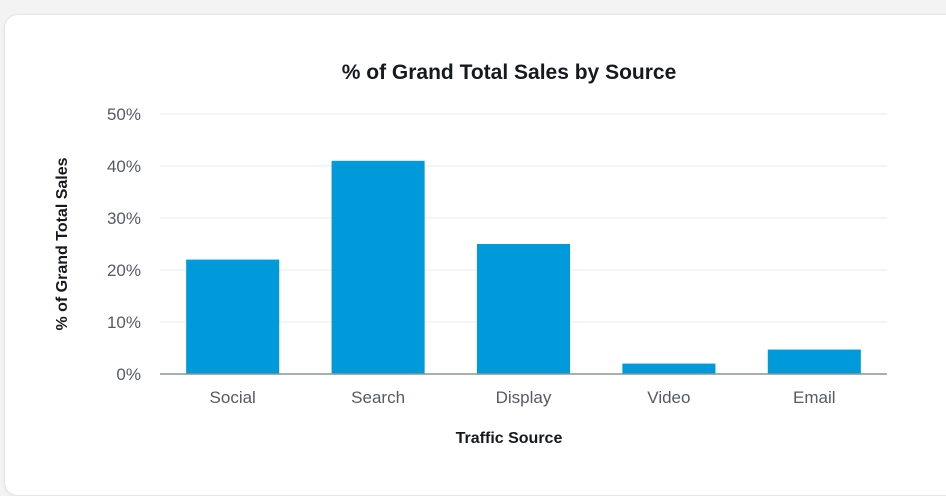 This screenshot has width=946, height=496. I want to click on bar-email, so click(814, 361).